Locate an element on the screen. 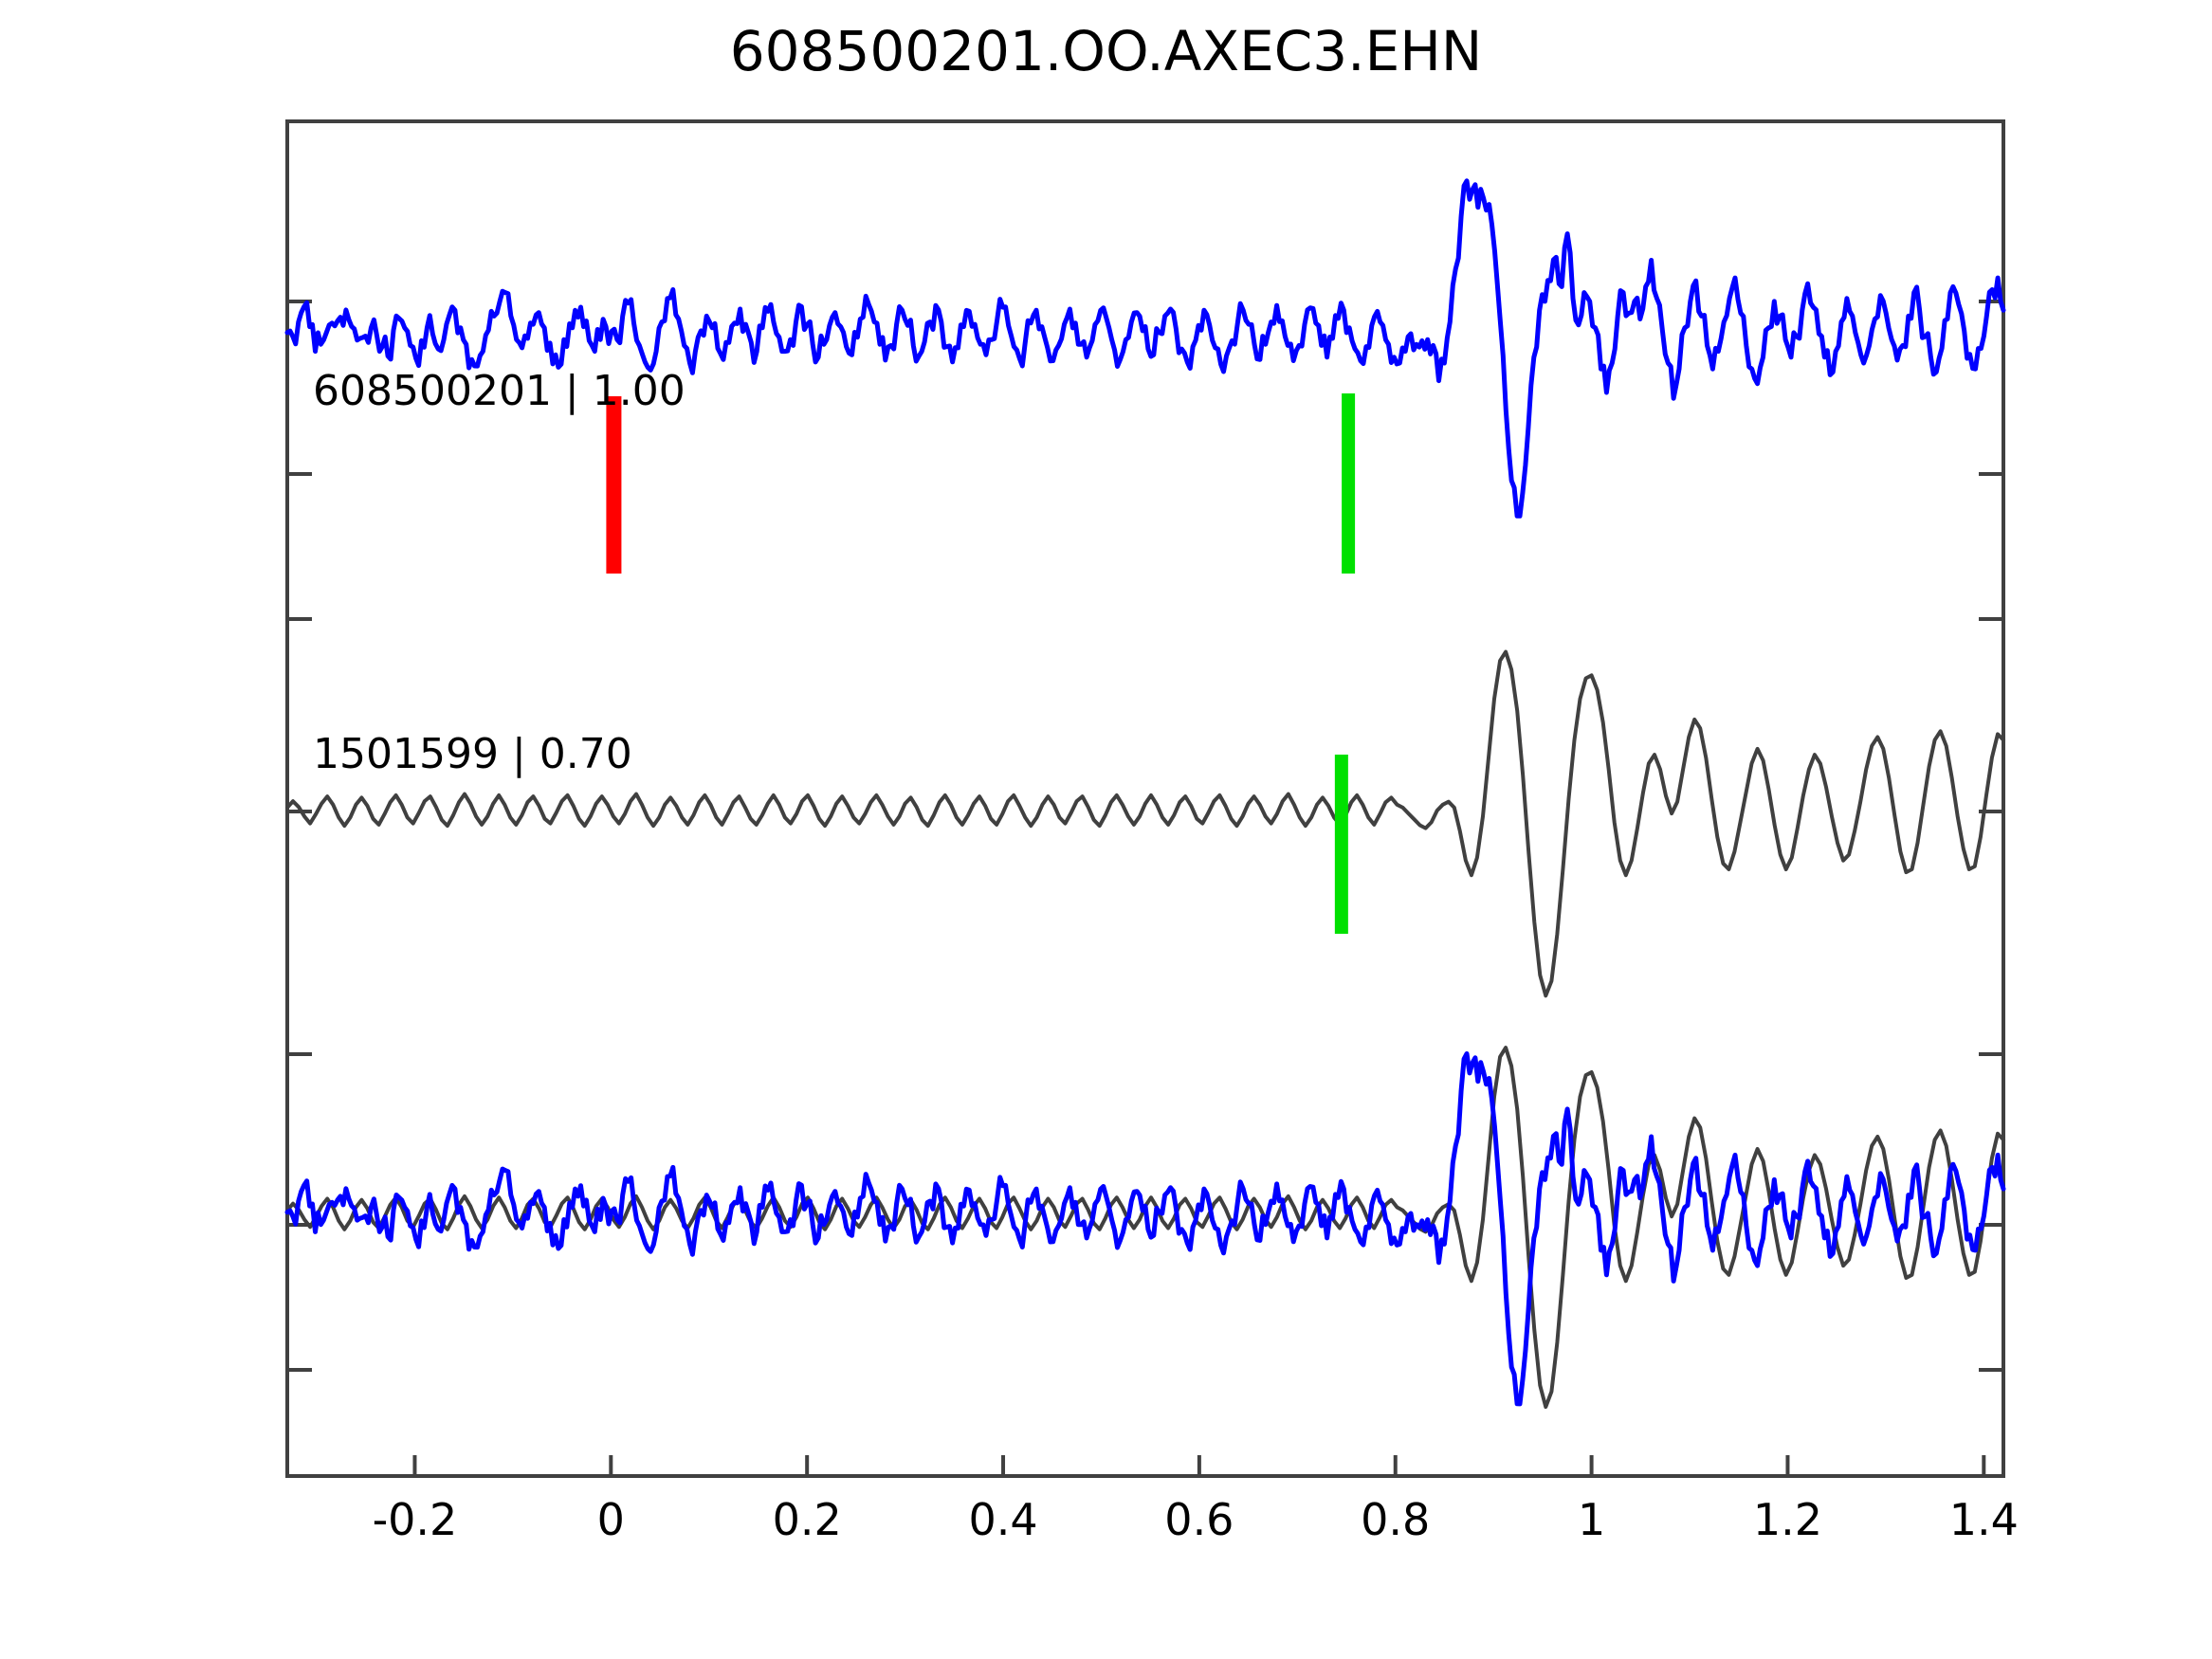  s-pick-detection-marker is located at coordinates (1341, 844).